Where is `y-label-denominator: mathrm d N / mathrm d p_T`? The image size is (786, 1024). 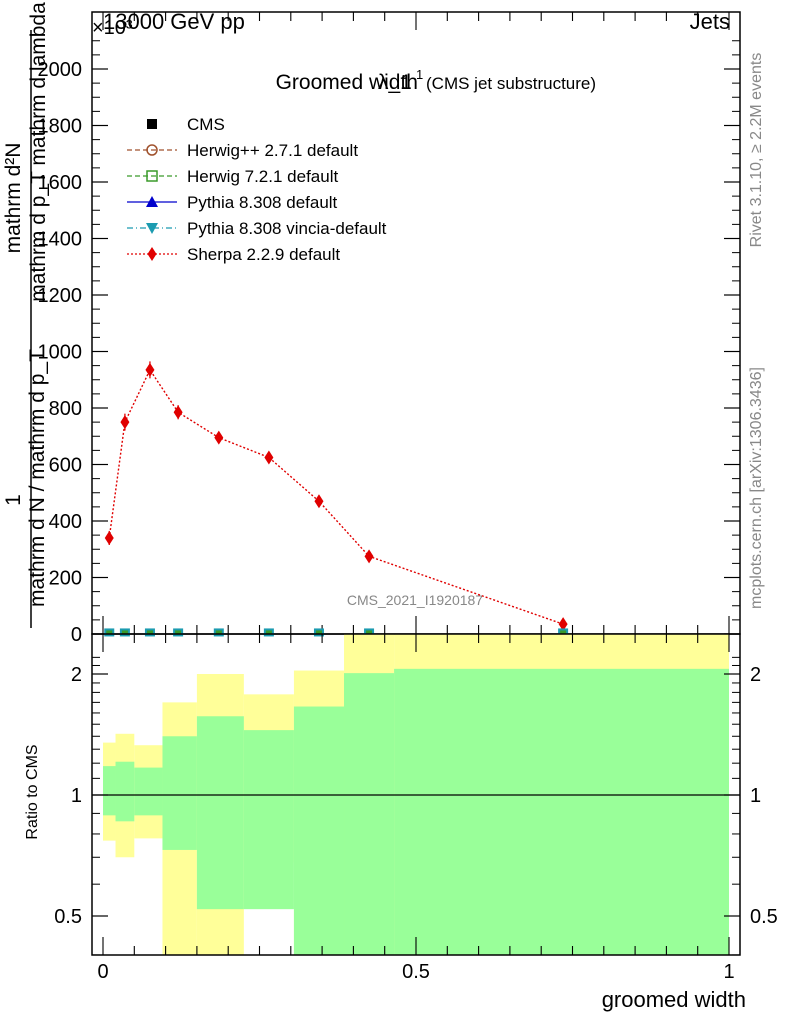 y-label-denominator: mathrm d N / mathrm d p_T is located at coordinates (37, 478).